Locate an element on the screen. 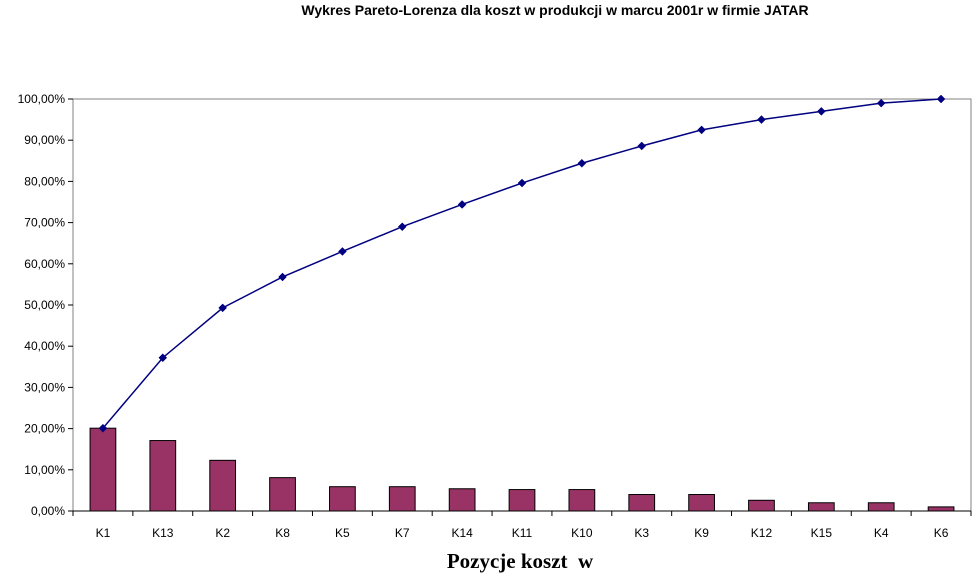 The height and width of the screenshot is (577, 972). y-tick-label: 30,00% is located at coordinates (44, 387).